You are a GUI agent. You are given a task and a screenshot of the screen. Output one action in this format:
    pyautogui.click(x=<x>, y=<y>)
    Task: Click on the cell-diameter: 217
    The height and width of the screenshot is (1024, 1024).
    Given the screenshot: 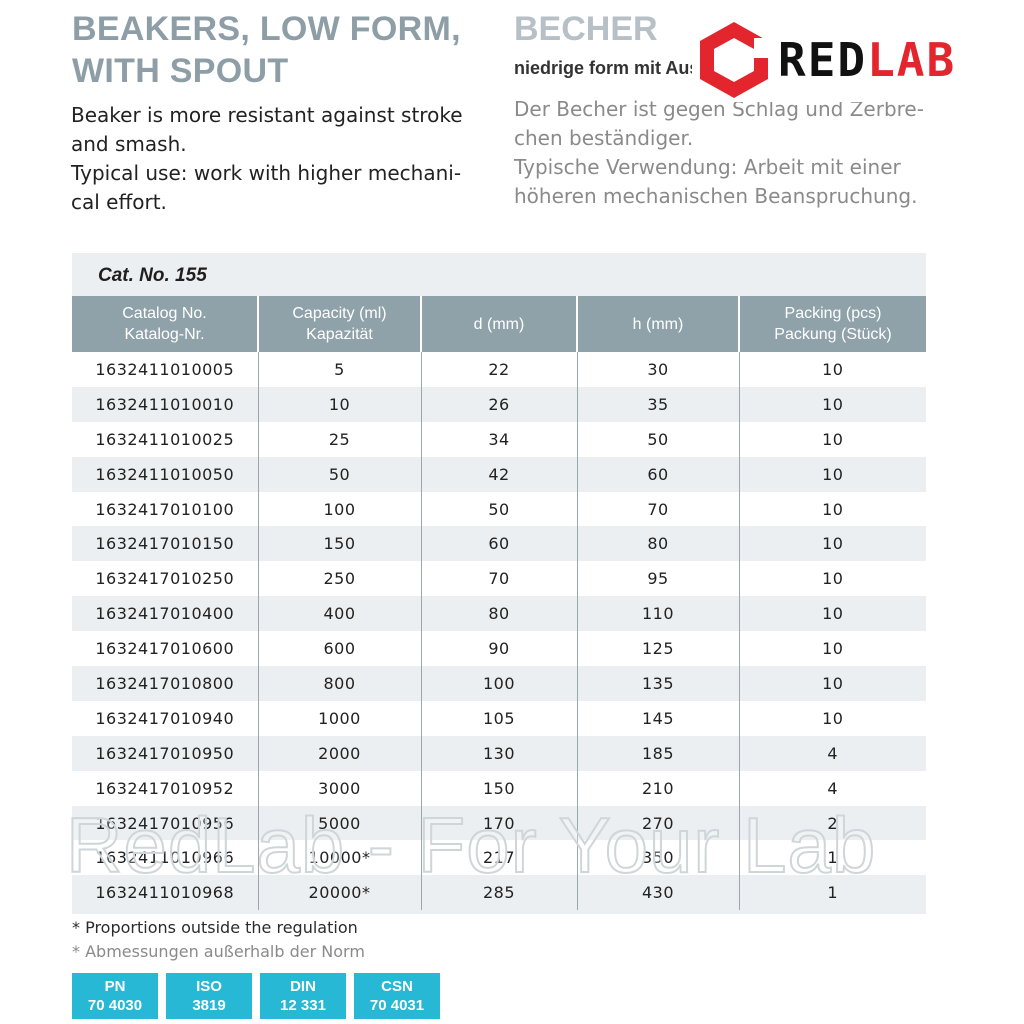 What is the action you would take?
    pyautogui.click(x=498, y=858)
    